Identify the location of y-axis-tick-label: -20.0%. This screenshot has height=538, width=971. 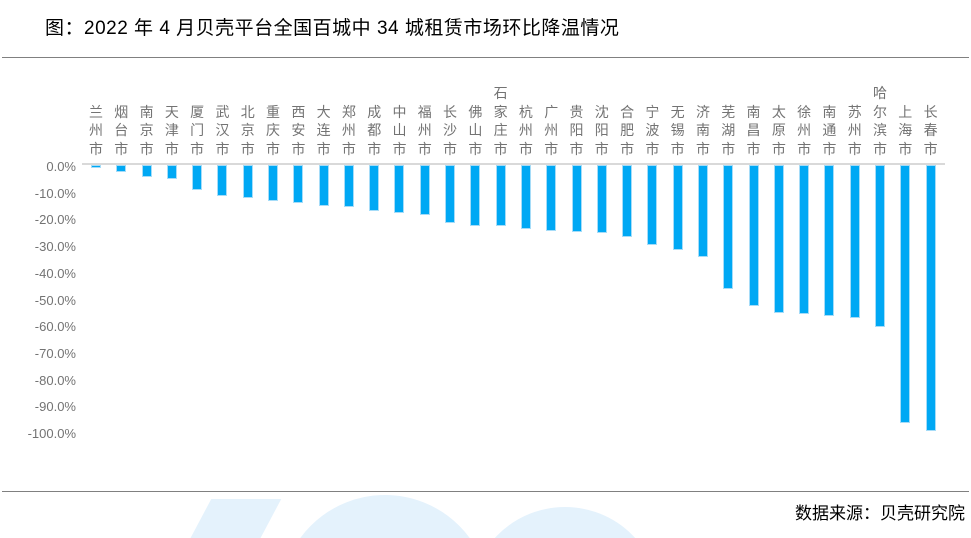
(55, 220).